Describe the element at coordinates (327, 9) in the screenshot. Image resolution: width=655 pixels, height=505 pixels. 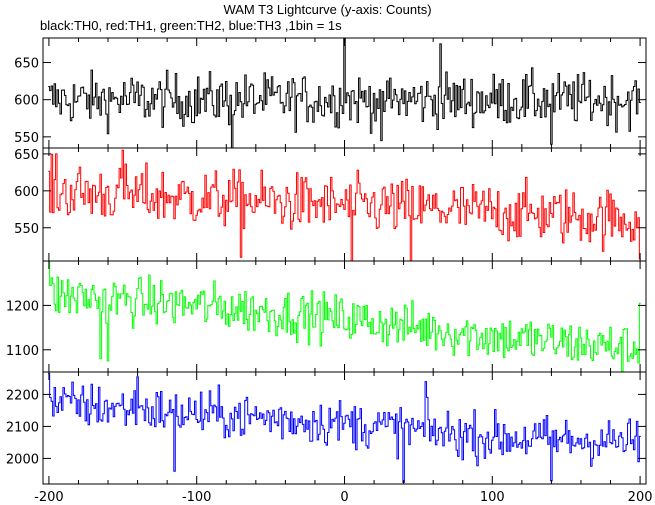
I see `chart-title: WAM T3 Lightcurve (y-axis: Counts)` at that location.